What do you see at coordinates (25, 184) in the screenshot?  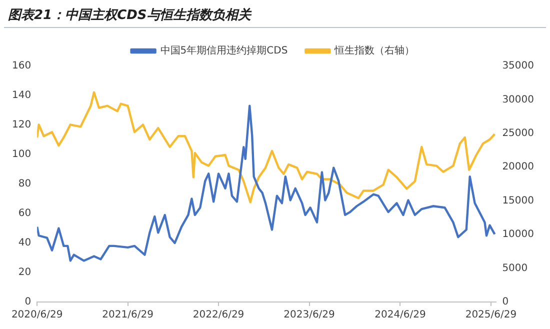 I see `y-tick-label: 80` at bounding box center [25, 184].